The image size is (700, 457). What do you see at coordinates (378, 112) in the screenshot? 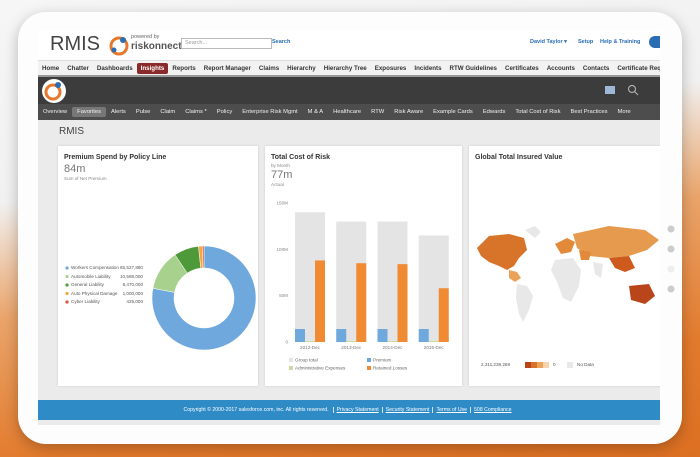
I see `sub-nav-item: RTW` at bounding box center [378, 112].